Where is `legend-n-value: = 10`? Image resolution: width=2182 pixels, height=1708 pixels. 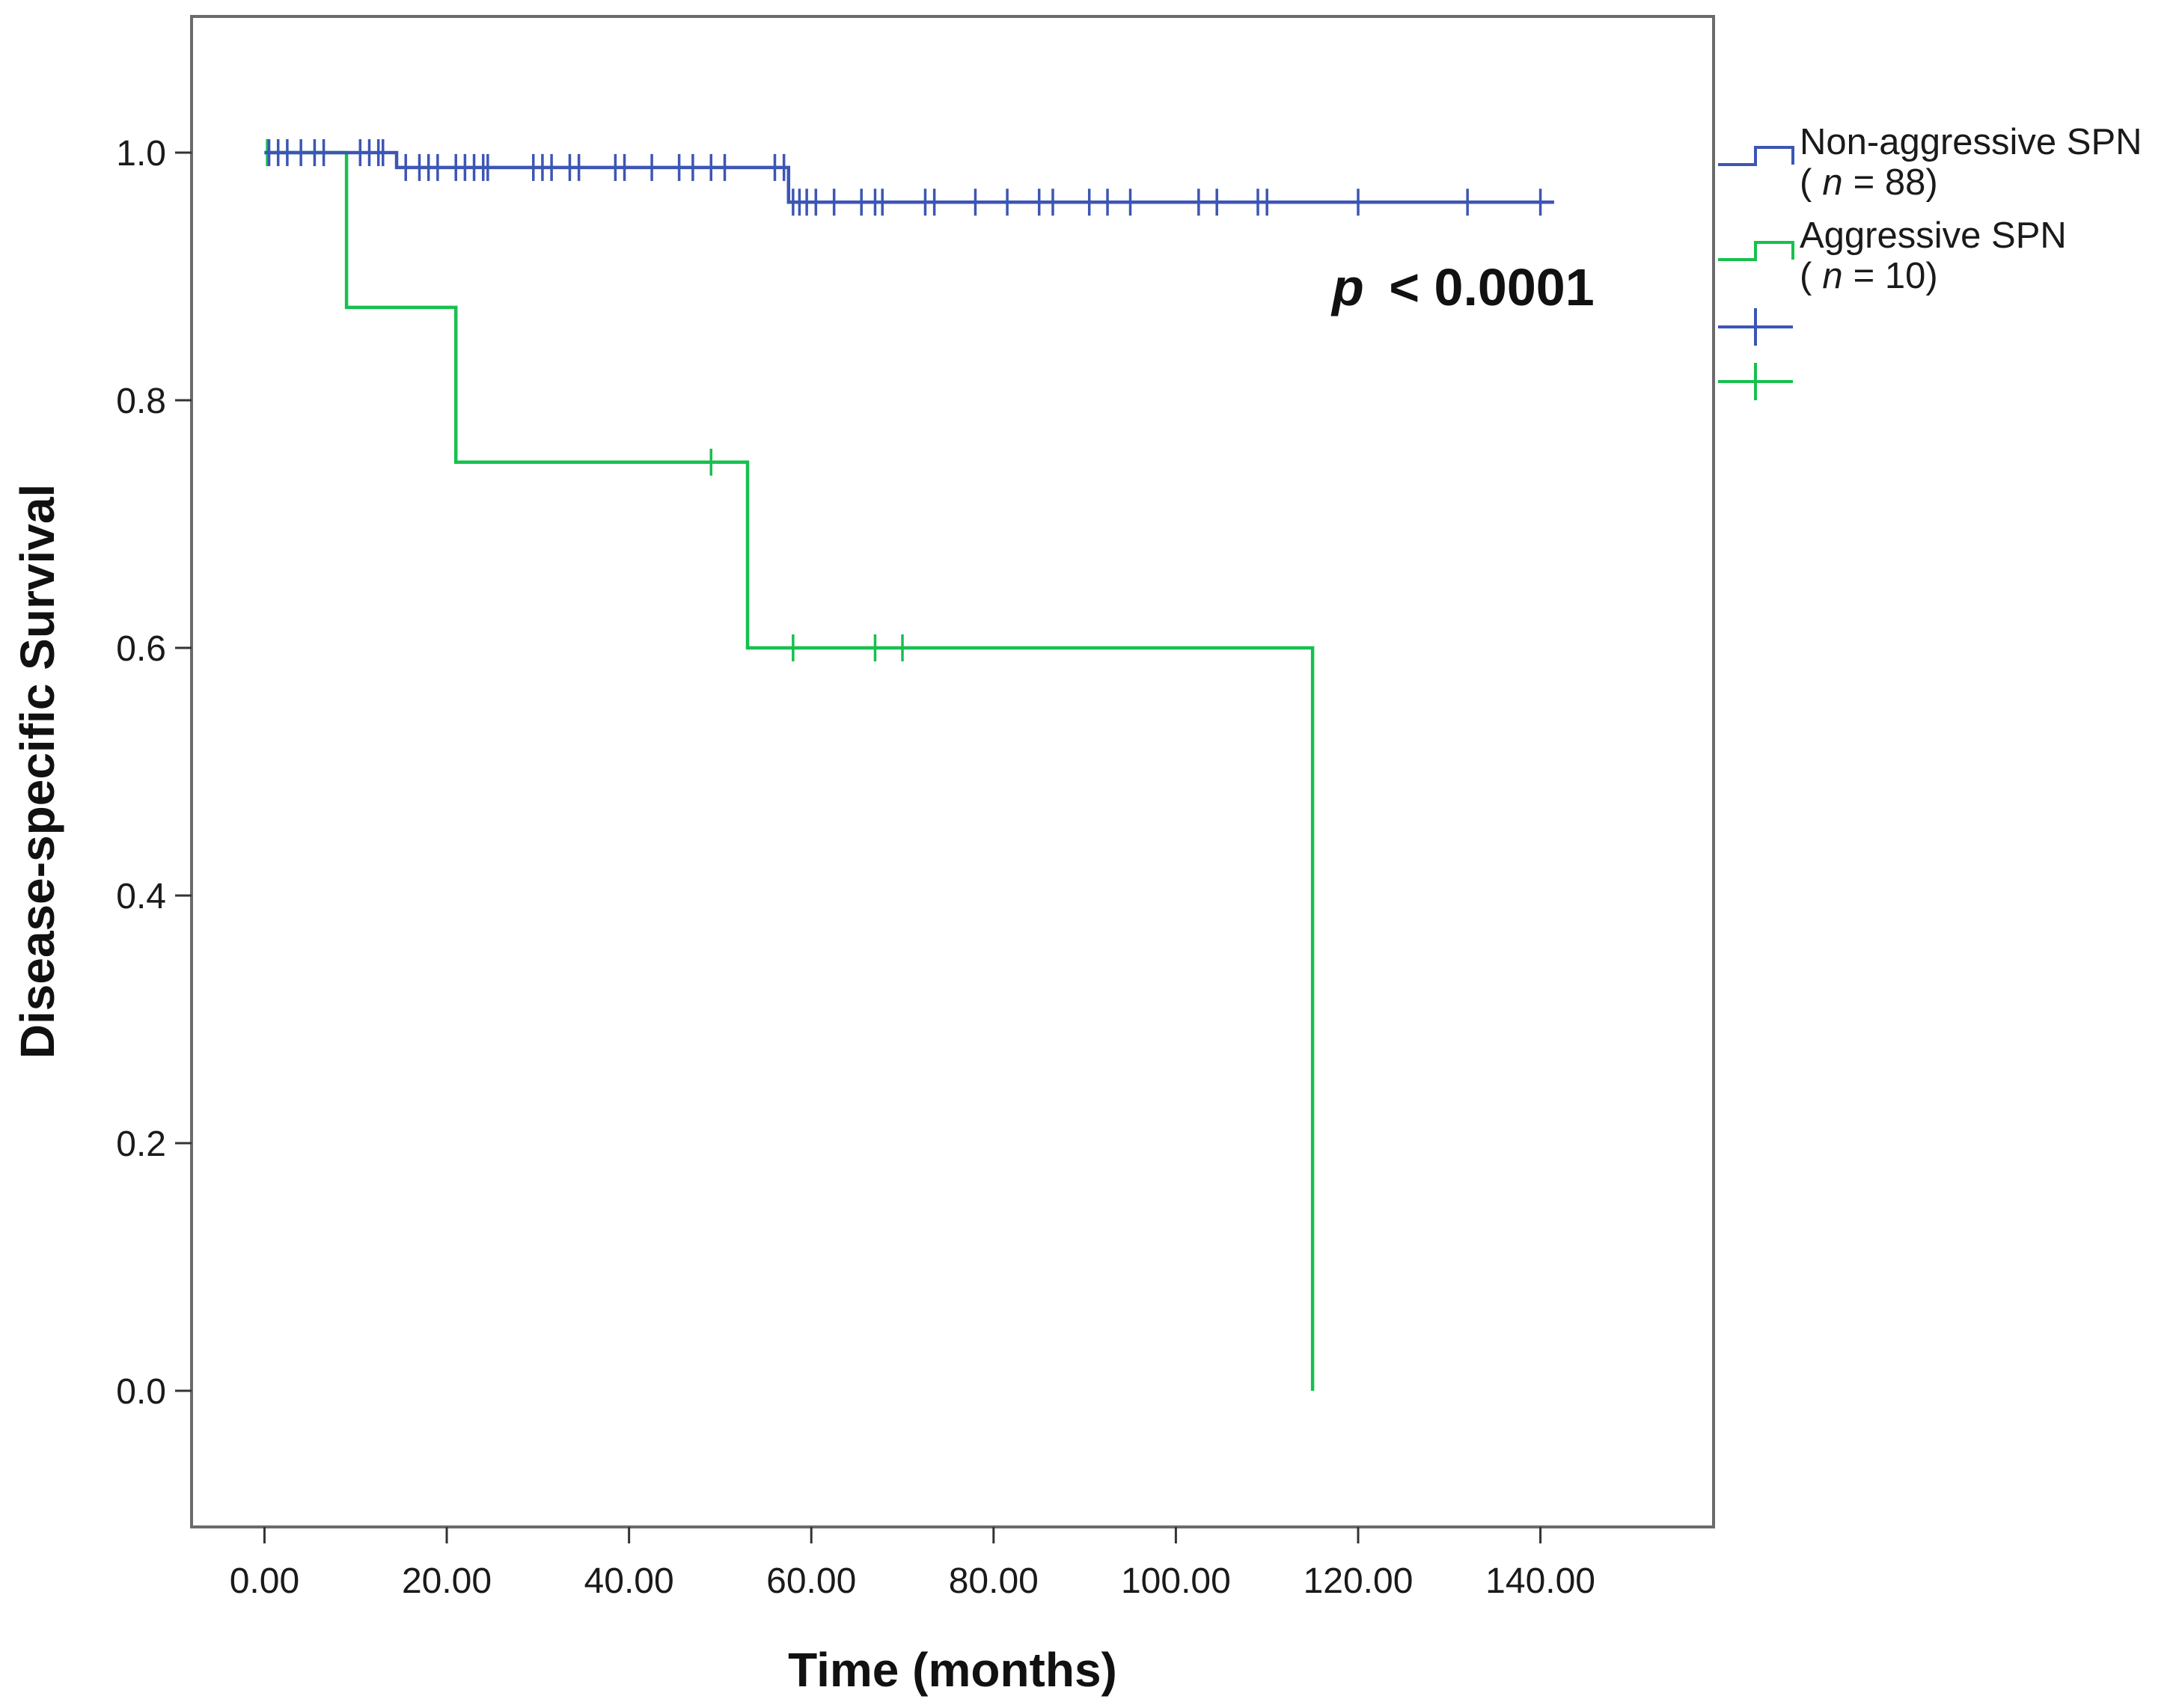 legend-n-value: = 10 is located at coordinates (1890, 276).